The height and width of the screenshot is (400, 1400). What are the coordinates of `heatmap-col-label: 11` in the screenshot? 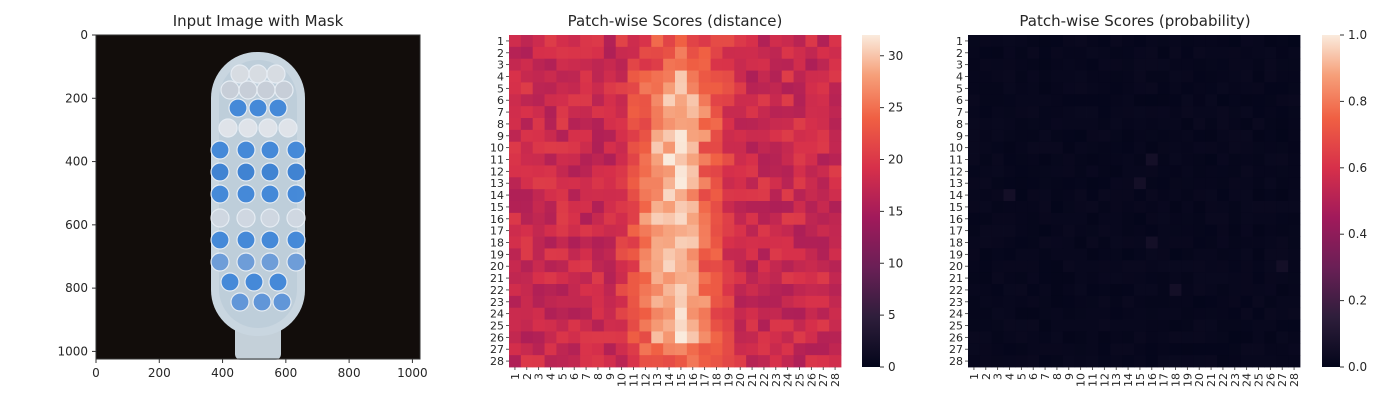 It's located at (634, 380).